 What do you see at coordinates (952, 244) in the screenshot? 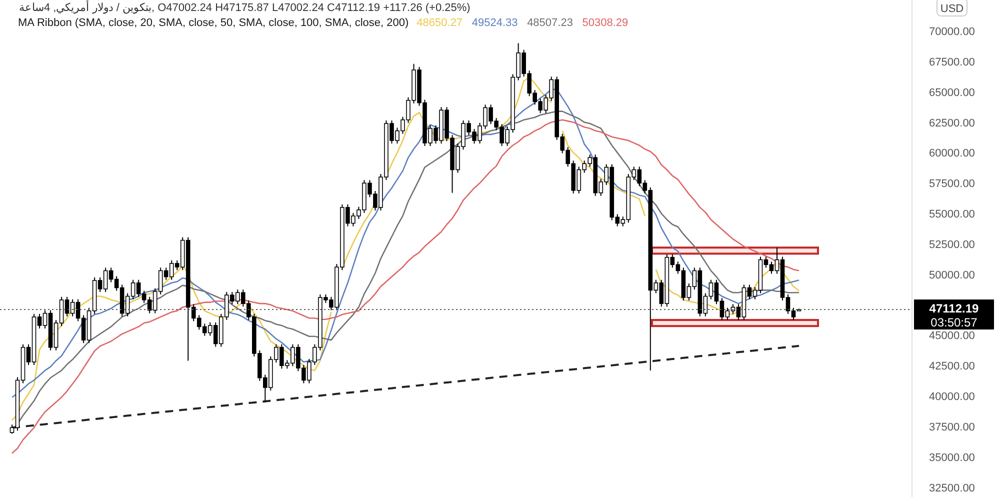
I see `y-tick-label: 52500.00` at bounding box center [952, 244].